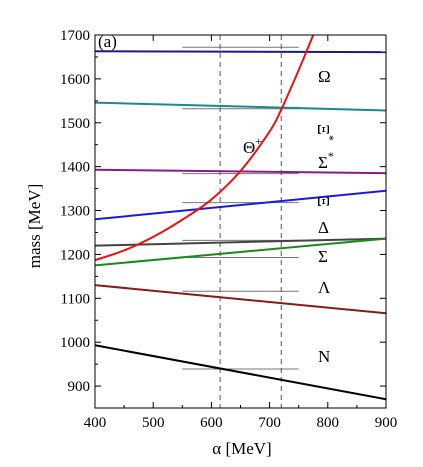 The width and height of the screenshot is (423, 467). Describe the element at coordinates (386, 423) in the screenshot. I see `x-tick-label: 900` at that location.